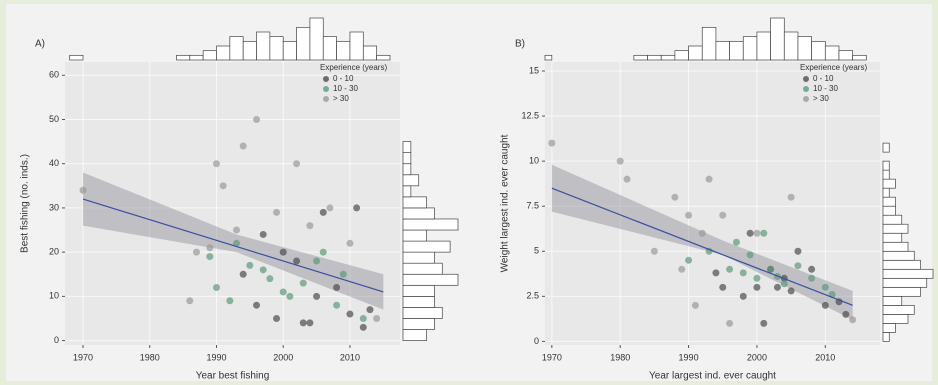 The width and height of the screenshot is (938, 385). What do you see at coordinates (25, 203) in the screenshot?
I see `y-axis-label: Best fishing (no. inds.)` at bounding box center [25, 203].